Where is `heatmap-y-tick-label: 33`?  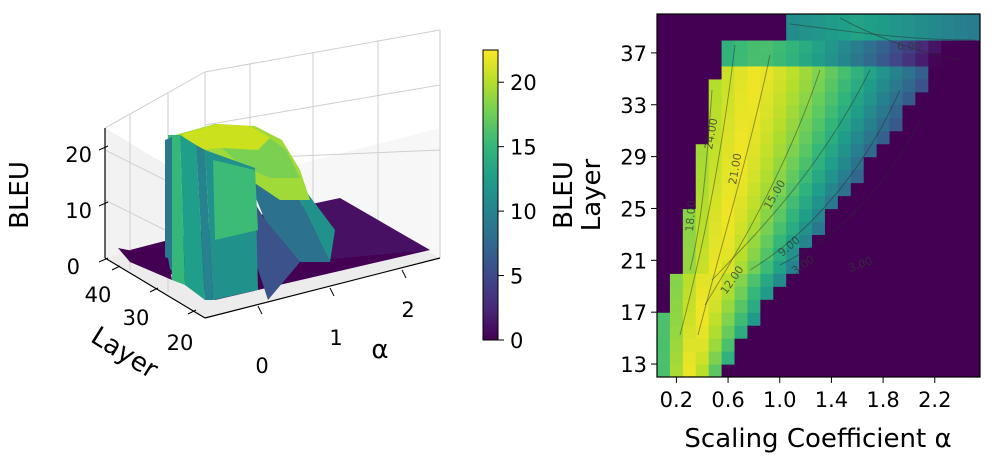 heatmap-y-tick-label: 33 is located at coordinates (633, 106).